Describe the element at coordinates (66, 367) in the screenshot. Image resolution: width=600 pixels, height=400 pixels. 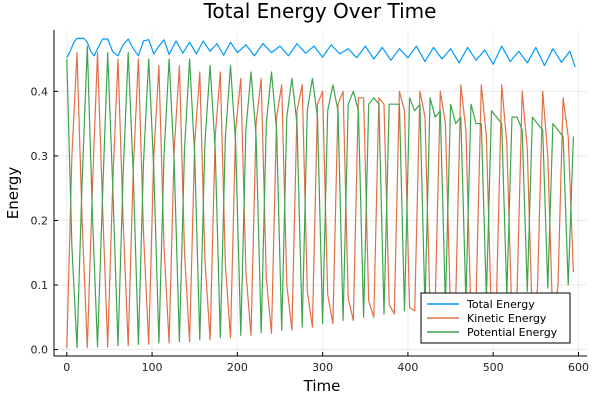
I see `x-tick-label-0: 0` at that location.